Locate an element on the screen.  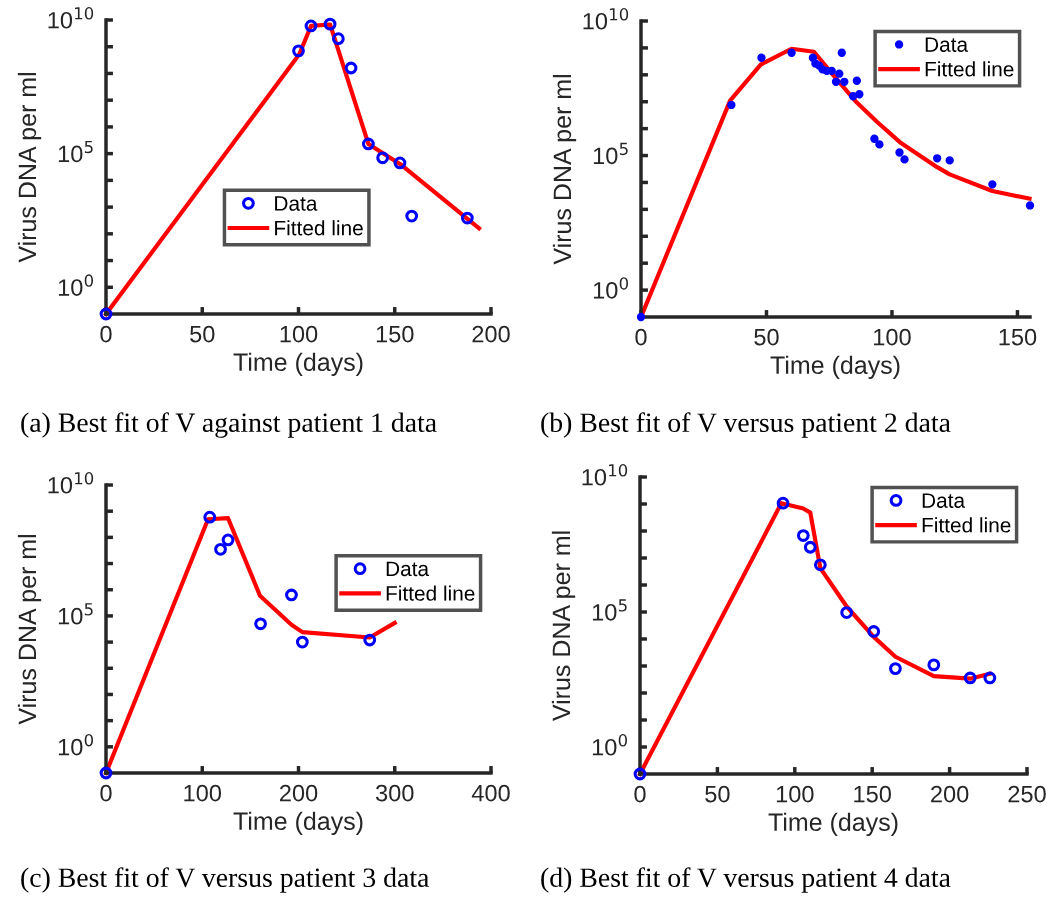
x-tick-label: 250 is located at coordinates (1027, 794).